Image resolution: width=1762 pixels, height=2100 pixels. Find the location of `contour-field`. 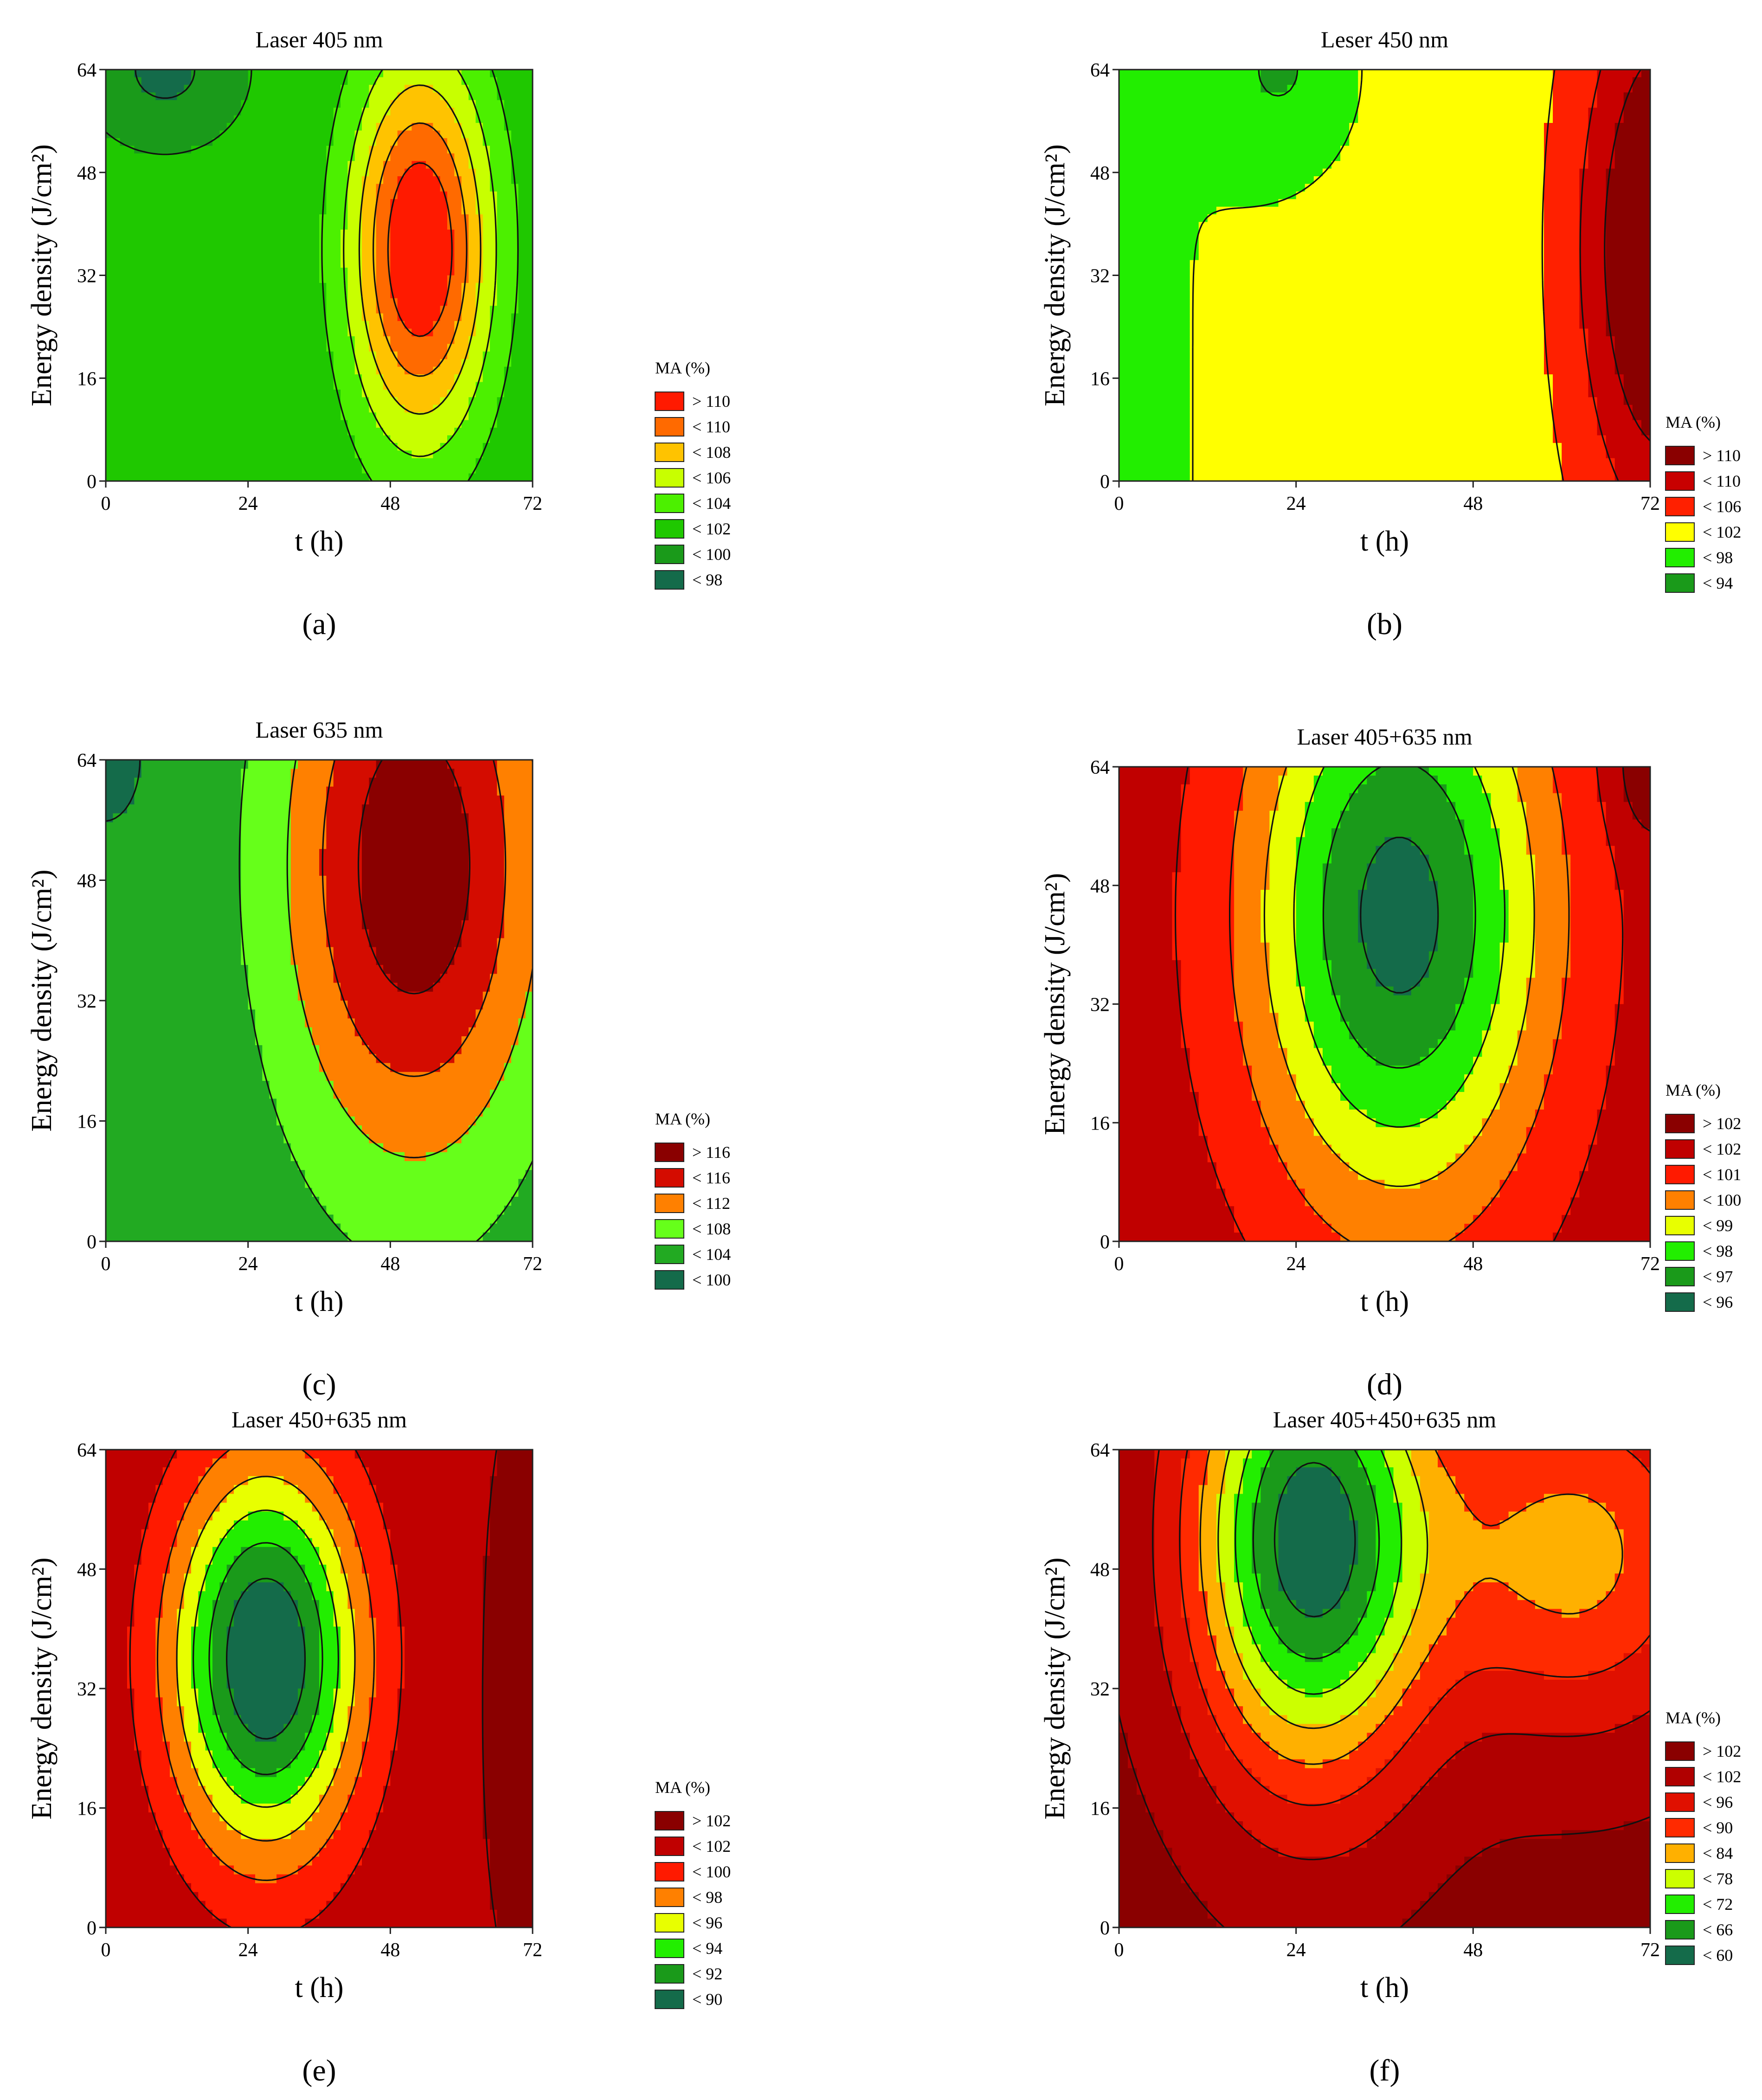

contour-field is located at coordinates (1385, 276).